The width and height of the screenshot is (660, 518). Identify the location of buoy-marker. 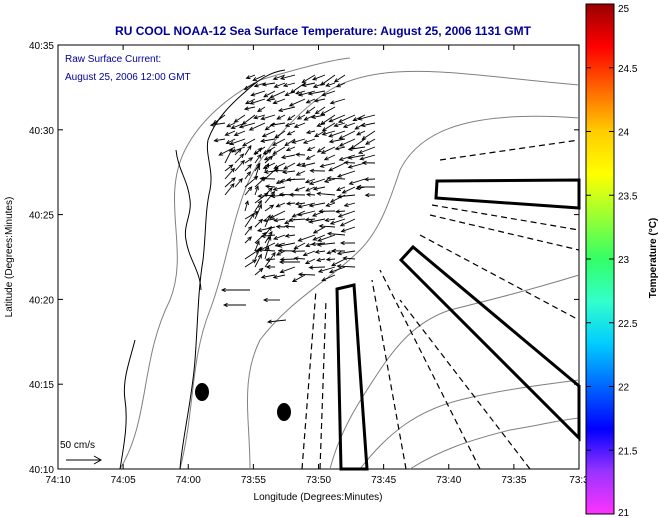
(284, 412).